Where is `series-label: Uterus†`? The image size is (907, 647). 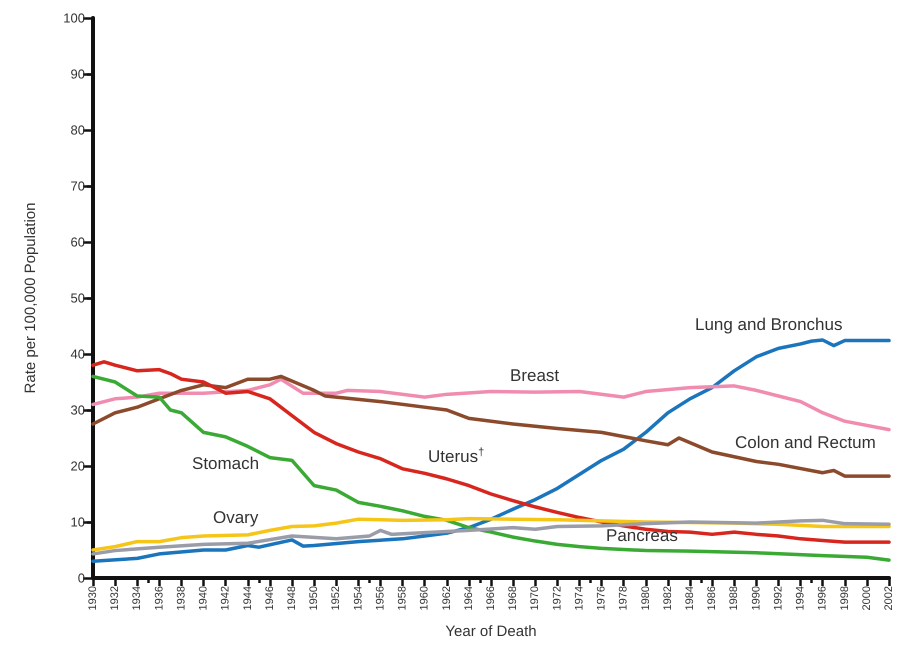 series-label: Uterus† is located at coordinates (456, 456).